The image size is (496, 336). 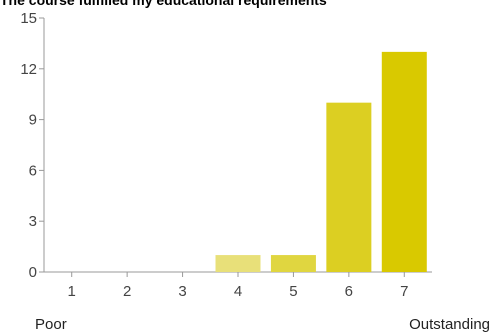 I want to click on y-axis: 0 3 6 9 12 15, so click(x=32, y=145).